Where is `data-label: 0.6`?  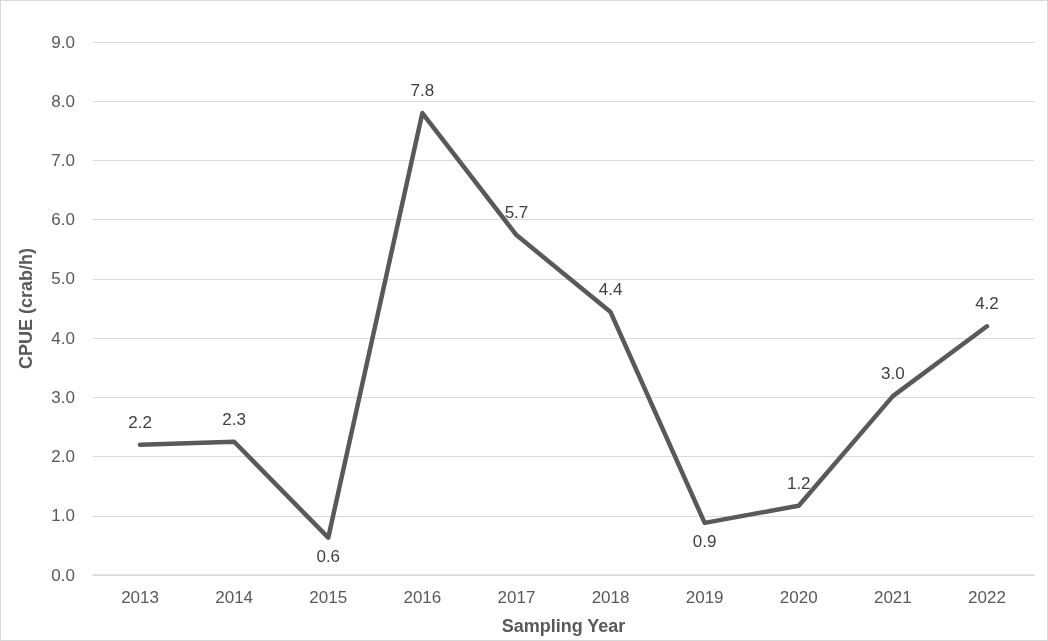 data-label: 0.6 is located at coordinates (328, 556).